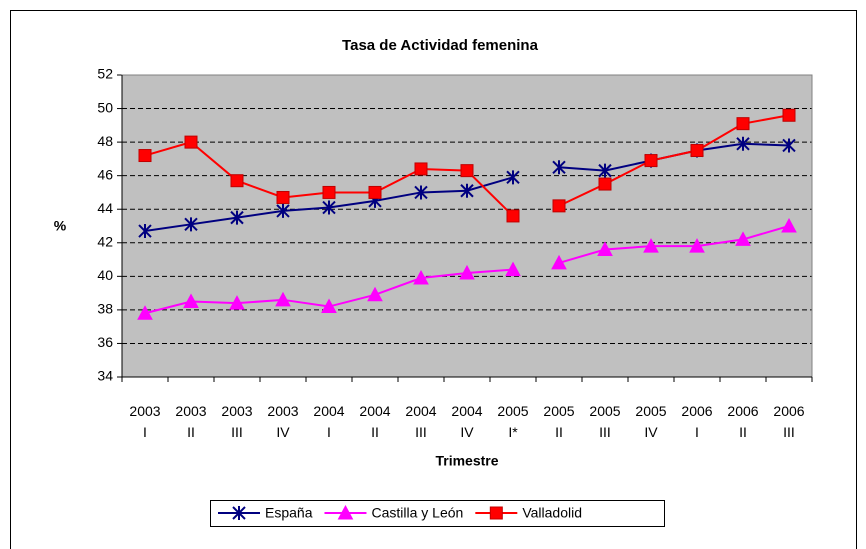 Image resolution: width=866 pixels, height=549 pixels. I want to click on y-tick-label: 40, so click(105, 275).